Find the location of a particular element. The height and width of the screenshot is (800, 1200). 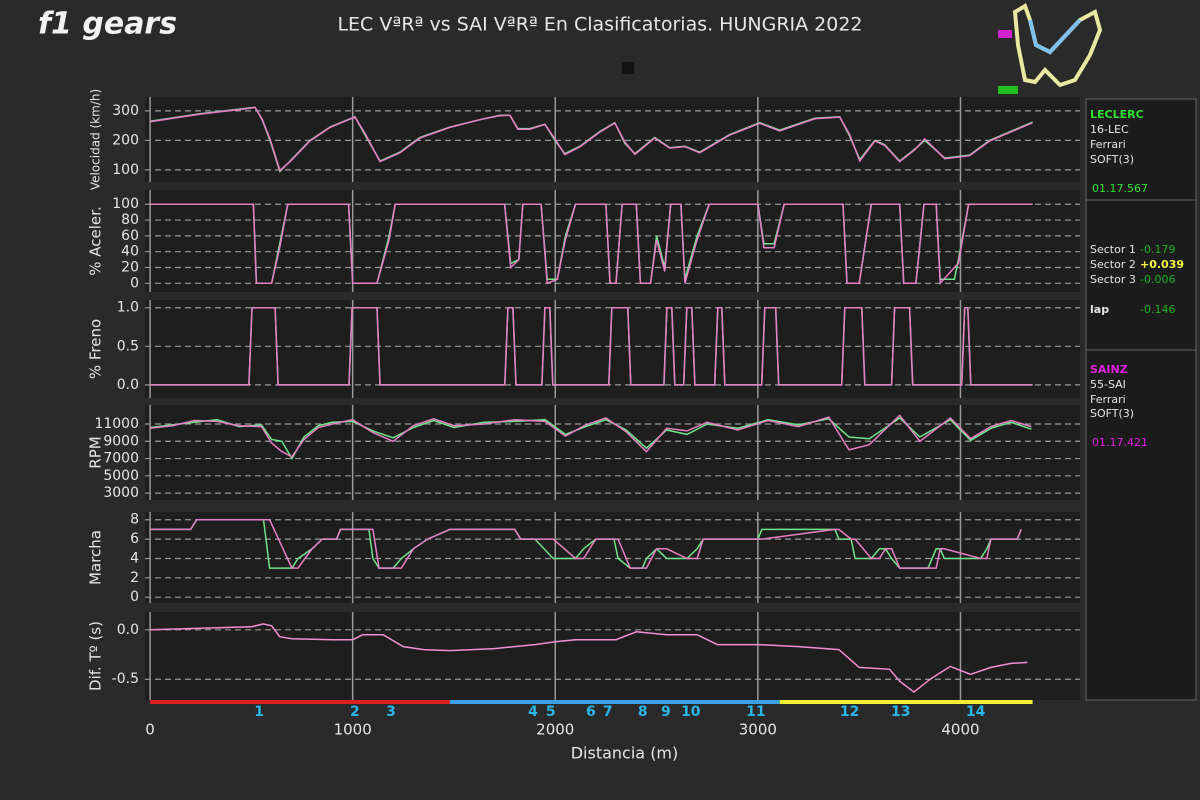

driver-code: 16-LEC is located at coordinates (1109, 129).